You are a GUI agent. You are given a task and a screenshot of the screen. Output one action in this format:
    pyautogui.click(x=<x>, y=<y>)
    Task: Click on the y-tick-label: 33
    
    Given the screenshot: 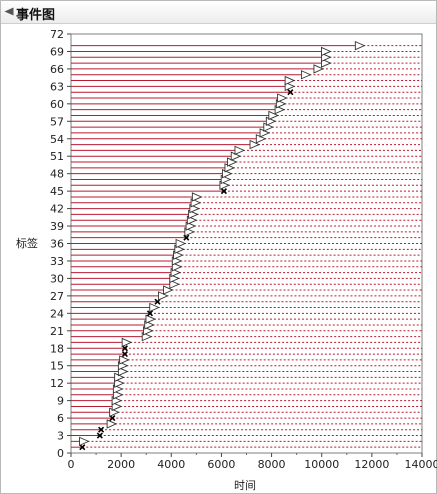 What is the action you would take?
    pyautogui.click(x=57, y=261)
    